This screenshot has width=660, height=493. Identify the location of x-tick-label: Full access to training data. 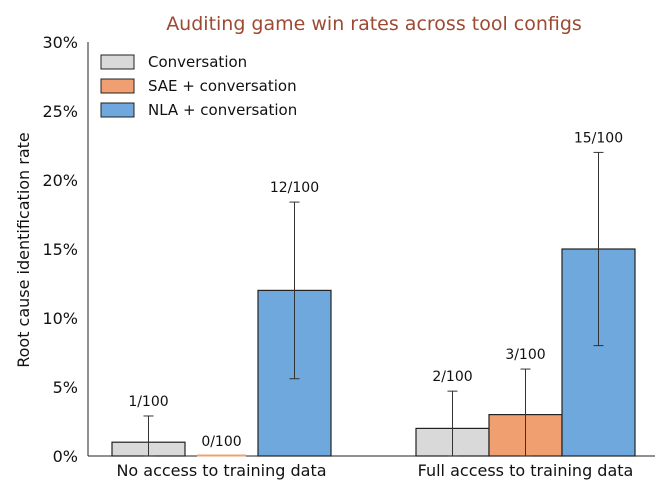
(526, 470).